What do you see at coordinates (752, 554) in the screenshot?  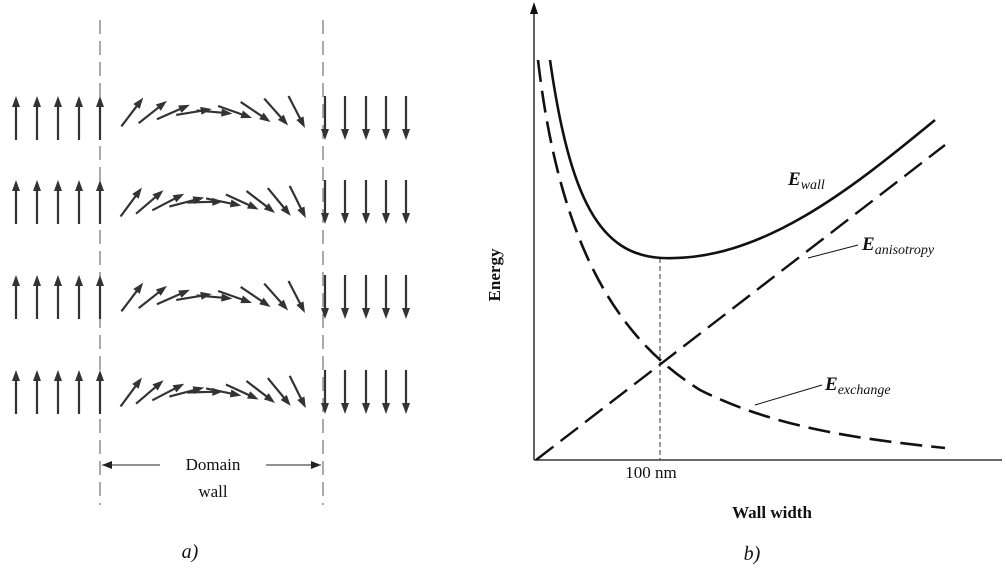 I see `caption: b)` at bounding box center [752, 554].